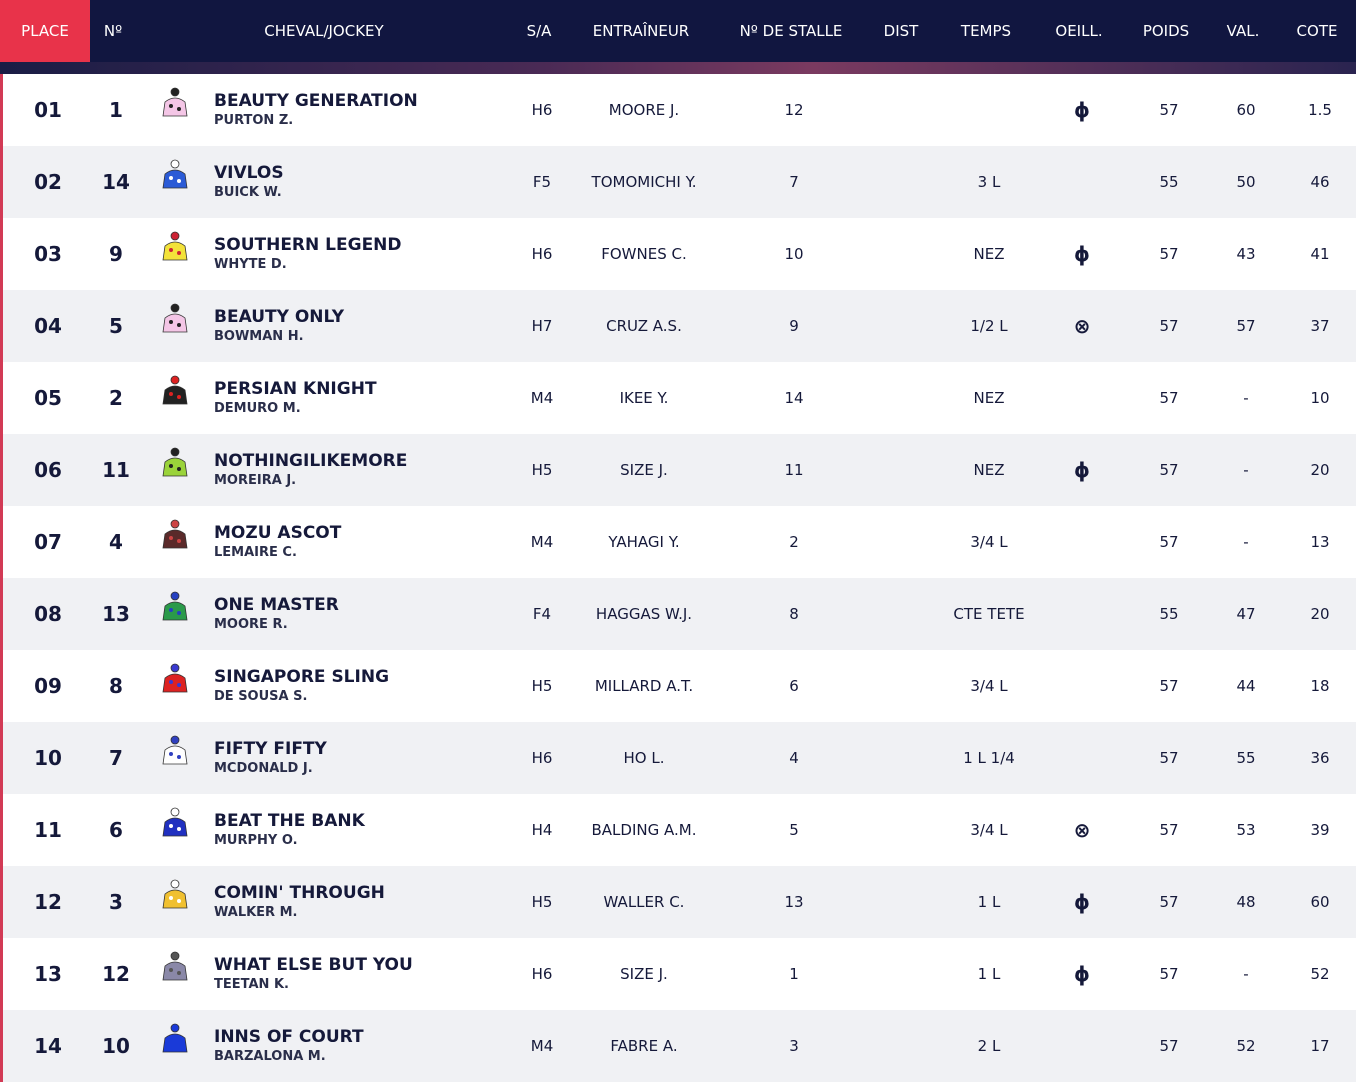 This screenshot has height=1082, width=1356. What do you see at coordinates (989, 614) in the screenshot?
I see `cell-temps: CTE TETE` at bounding box center [989, 614].